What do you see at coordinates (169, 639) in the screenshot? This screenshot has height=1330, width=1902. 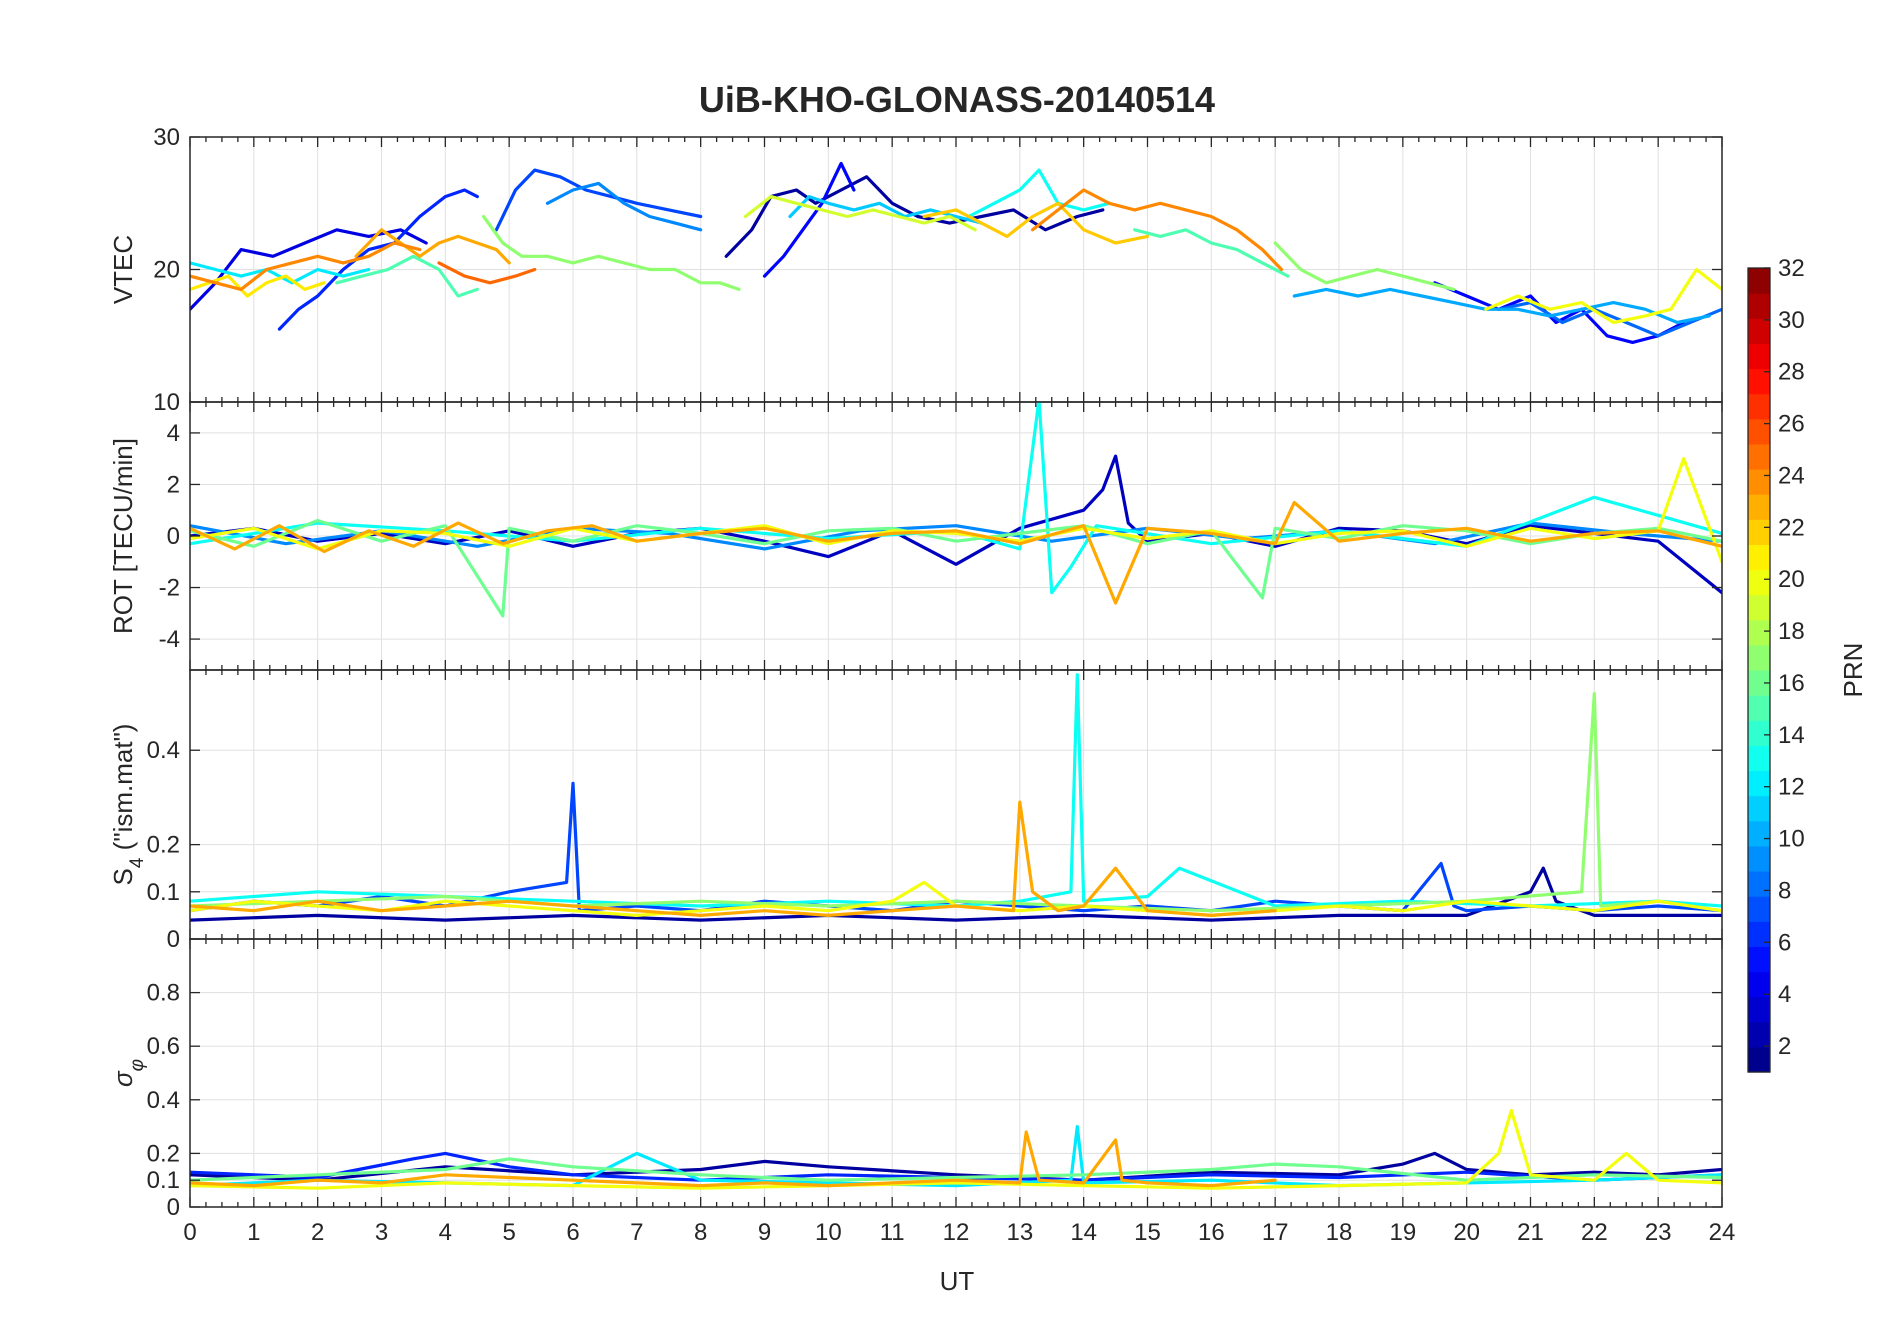 I see `y-tick-label: -4` at bounding box center [169, 639].